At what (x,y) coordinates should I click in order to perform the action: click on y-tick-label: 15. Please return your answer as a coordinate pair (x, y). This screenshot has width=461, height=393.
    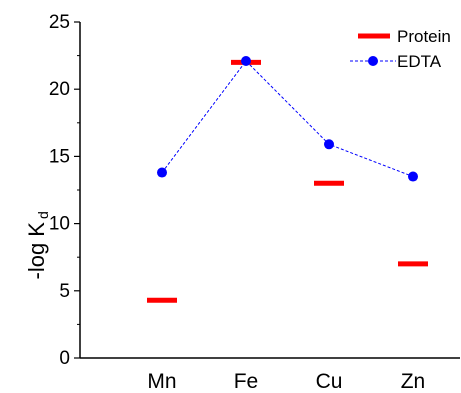
    Looking at the image, I should click on (59, 156).